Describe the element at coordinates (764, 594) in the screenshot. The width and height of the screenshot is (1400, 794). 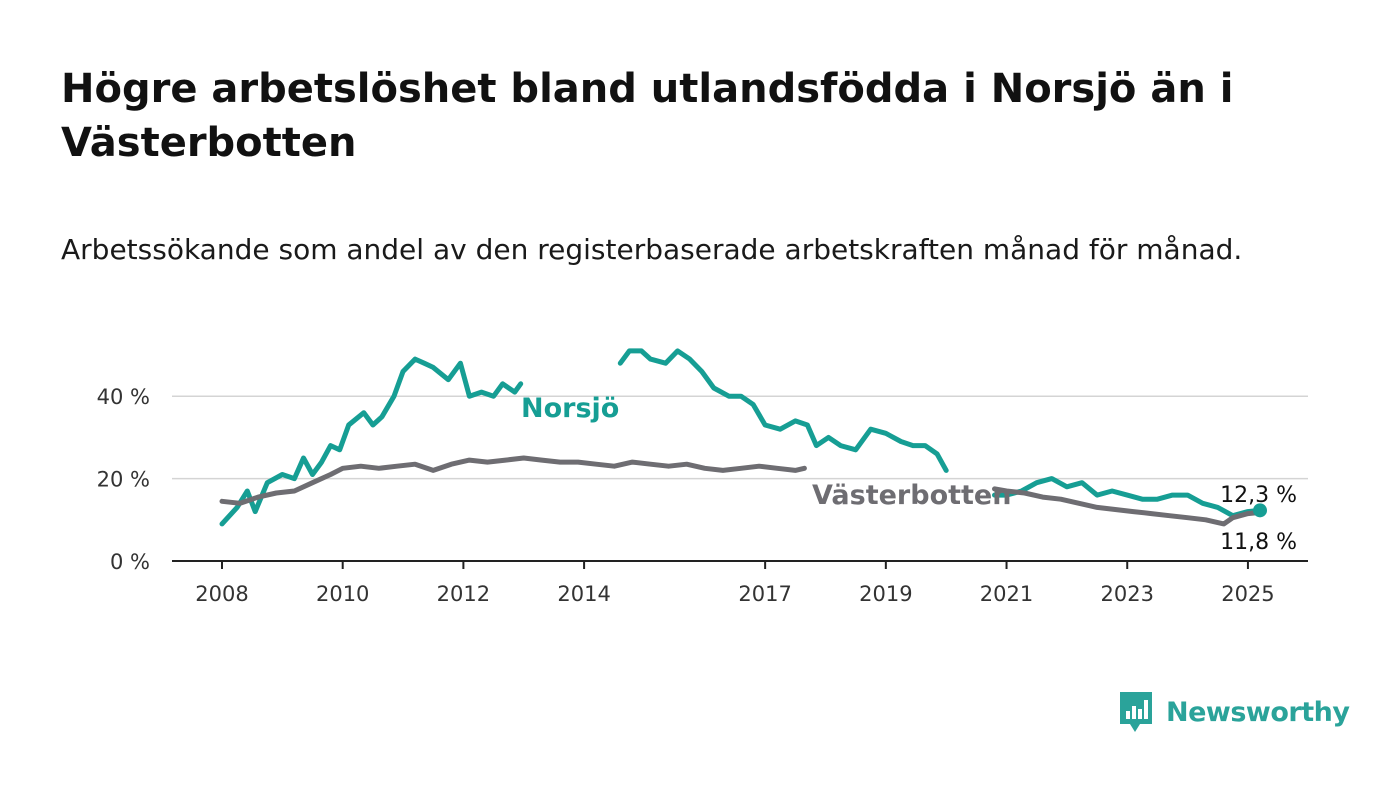
I see `x-tick-label: 2017` at that location.